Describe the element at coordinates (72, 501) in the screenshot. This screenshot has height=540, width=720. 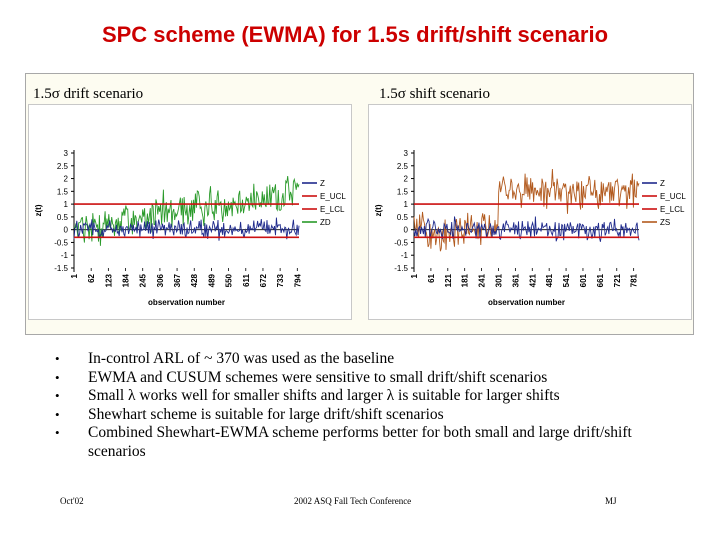
I see `footer-date: Oct'02` at that location.